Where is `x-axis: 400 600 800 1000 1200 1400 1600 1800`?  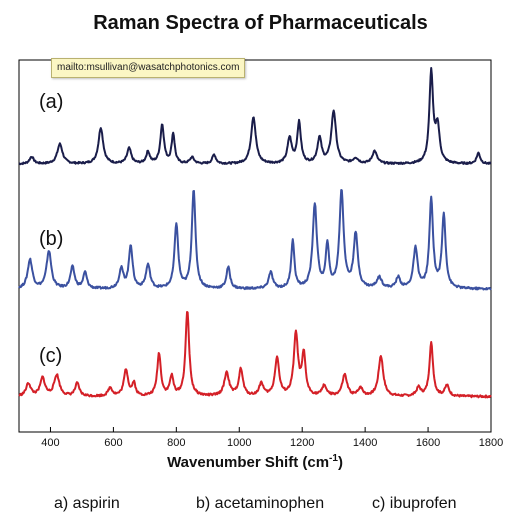 x-axis: 400 600 800 1000 1200 1400 1600 1800 is located at coordinates (272, 438).